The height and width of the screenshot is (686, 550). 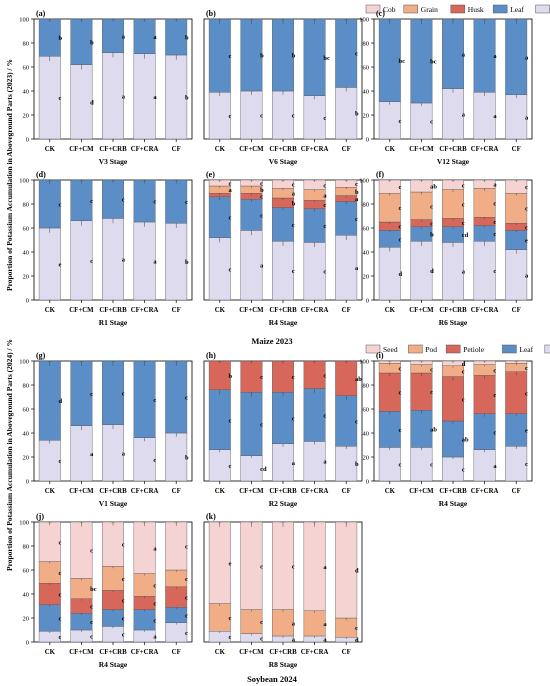 I want to click on bar-j-cf-cra-leaf, so click(x=144, y=620).